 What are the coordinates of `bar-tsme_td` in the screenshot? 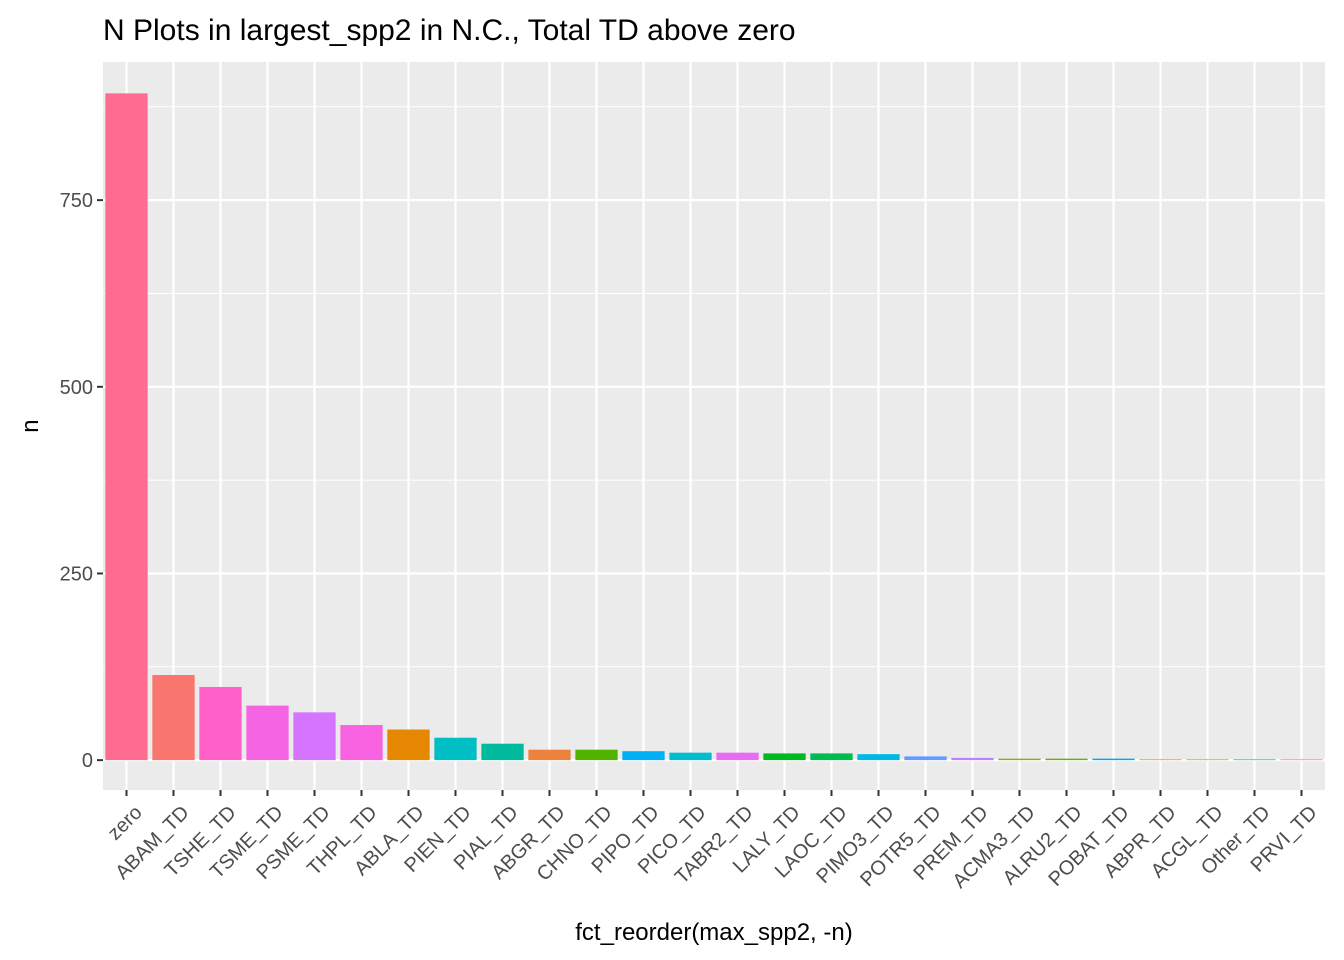 It's located at (267, 733).